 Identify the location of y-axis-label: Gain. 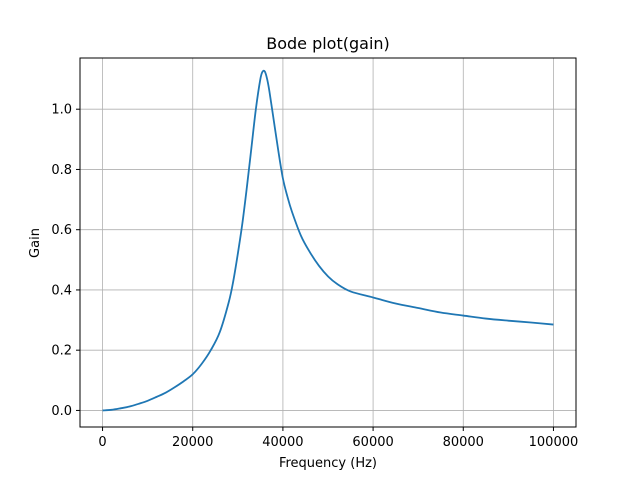
(35, 243).